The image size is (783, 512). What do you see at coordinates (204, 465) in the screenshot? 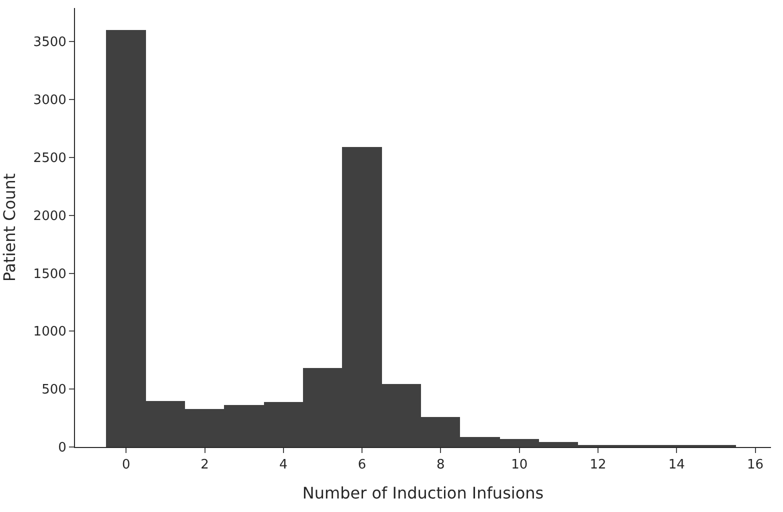
I see `x-tick-label: 2` at bounding box center [204, 465].